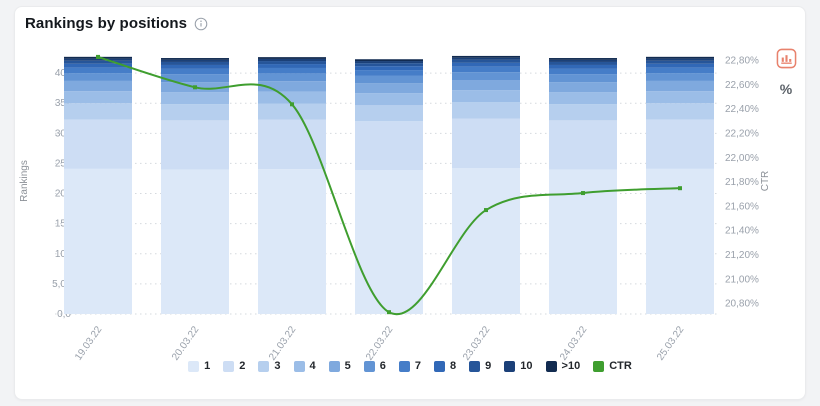 The height and width of the screenshot is (406, 820). What do you see at coordinates (742, 85) in the screenshot?
I see `right-axis-tick: 22,60%` at bounding box center [742, 85].